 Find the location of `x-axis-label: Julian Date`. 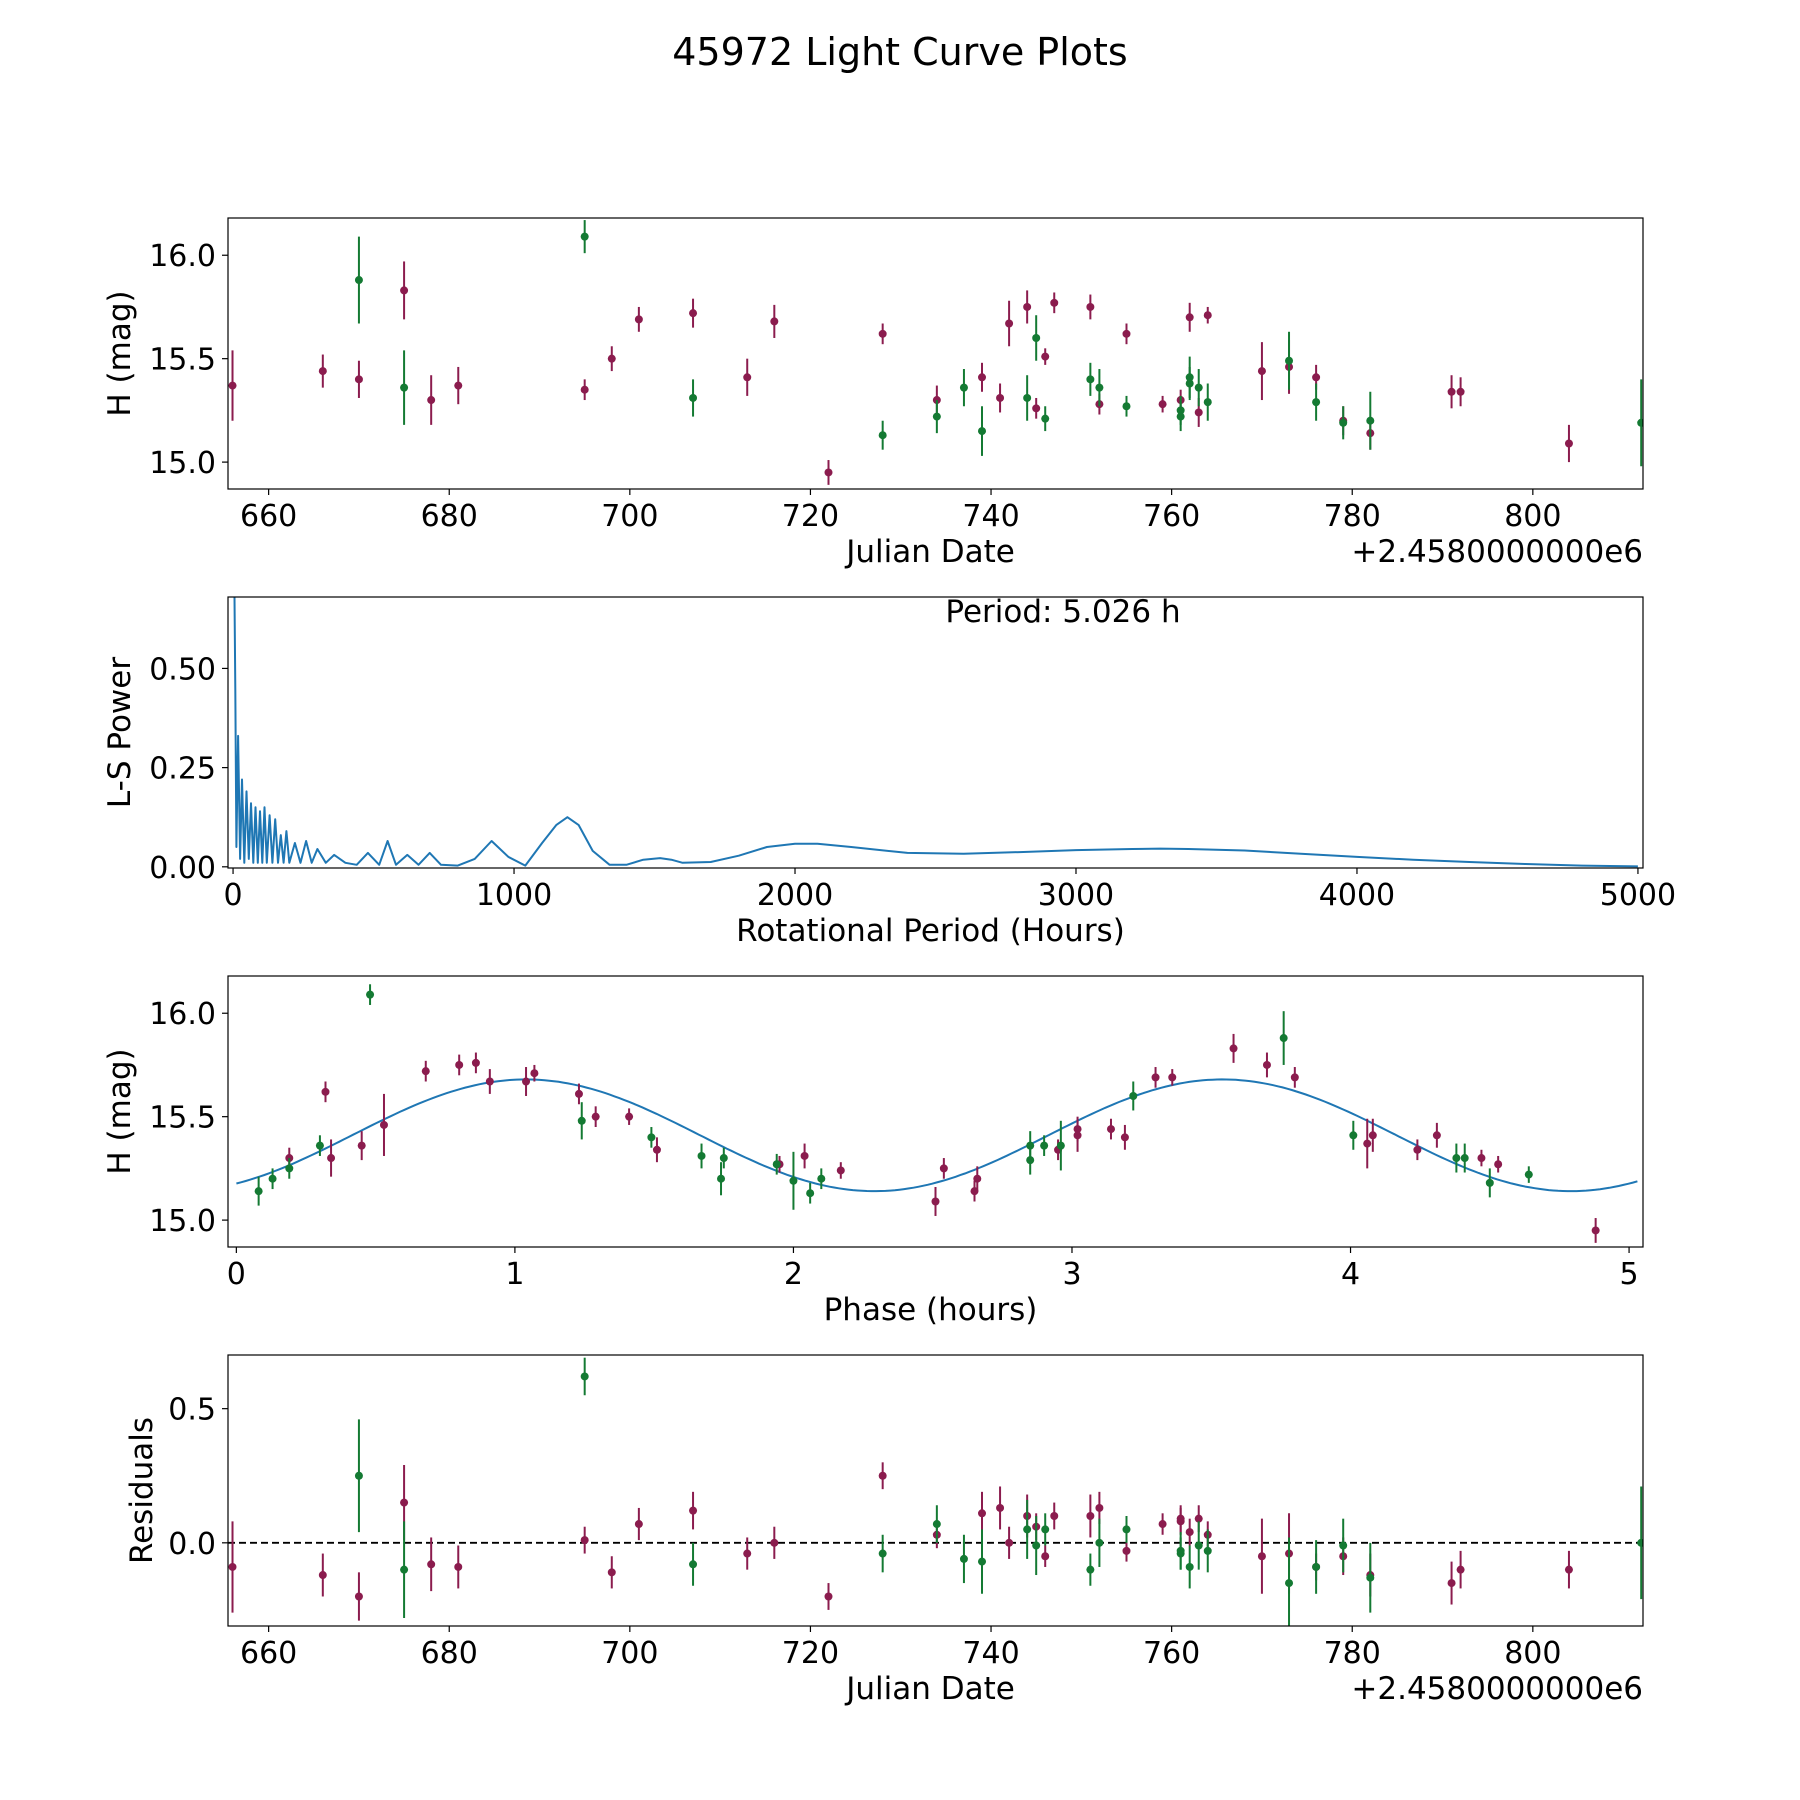

x-axis-label: Julian Date is located at coordinates (929, 552).